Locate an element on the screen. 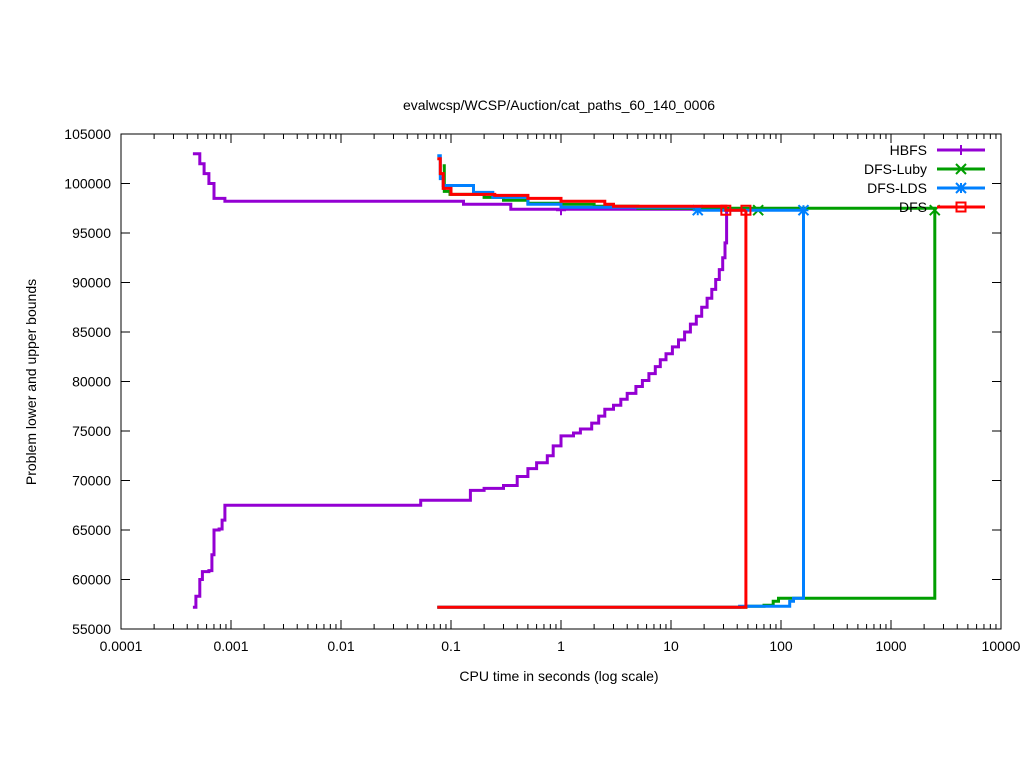 This screenshot has width=1024, height=768. y-tick-label: 55000 is located at coordinates (91, 629).